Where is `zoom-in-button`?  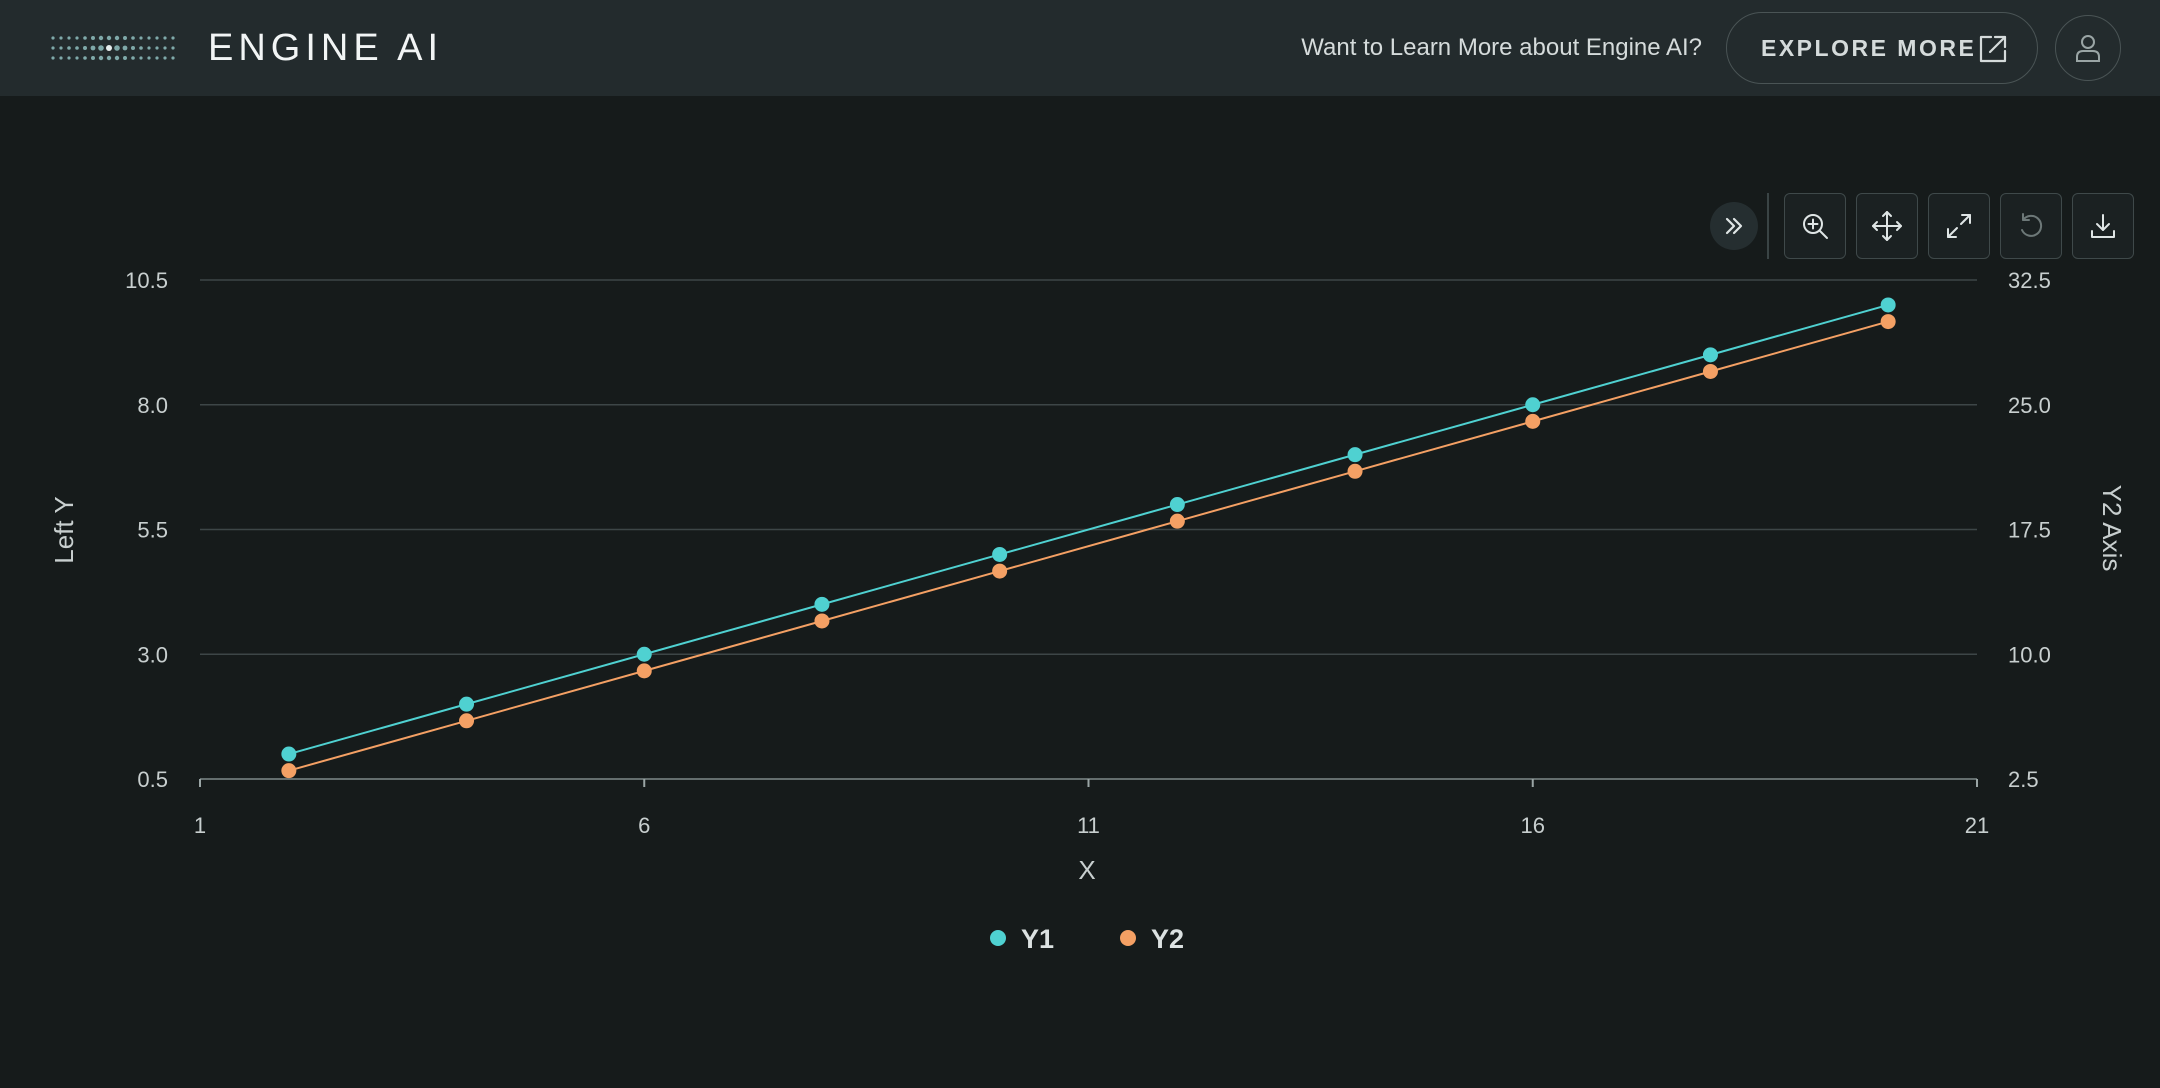
zoom-in-button is located at coordinates (1815, 226).